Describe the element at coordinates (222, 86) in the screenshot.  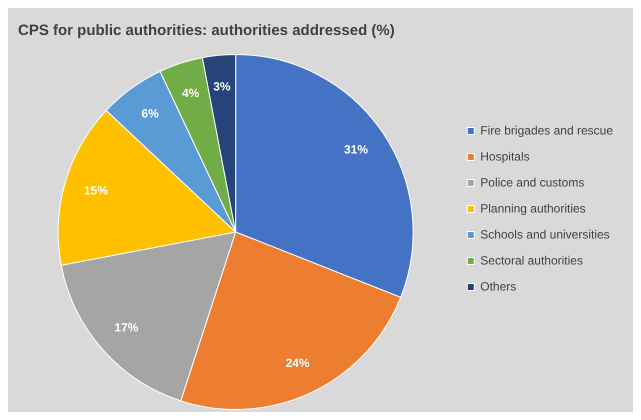
I see `data-label: 3%` at that location.